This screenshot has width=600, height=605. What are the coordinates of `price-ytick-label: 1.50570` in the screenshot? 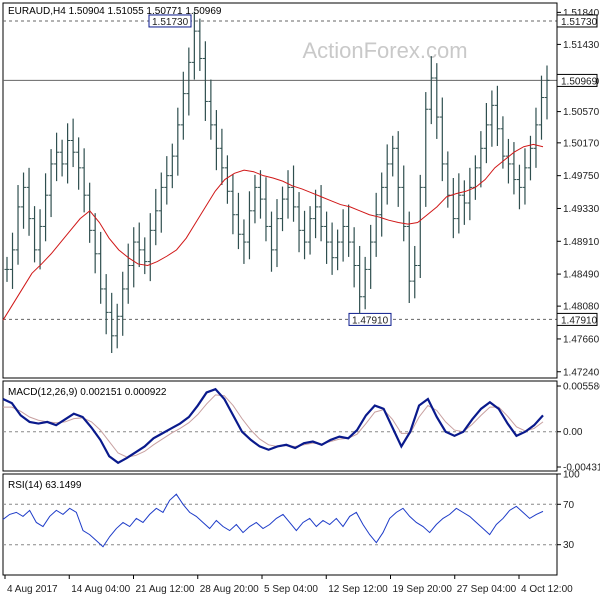 It's located at (581, 112).